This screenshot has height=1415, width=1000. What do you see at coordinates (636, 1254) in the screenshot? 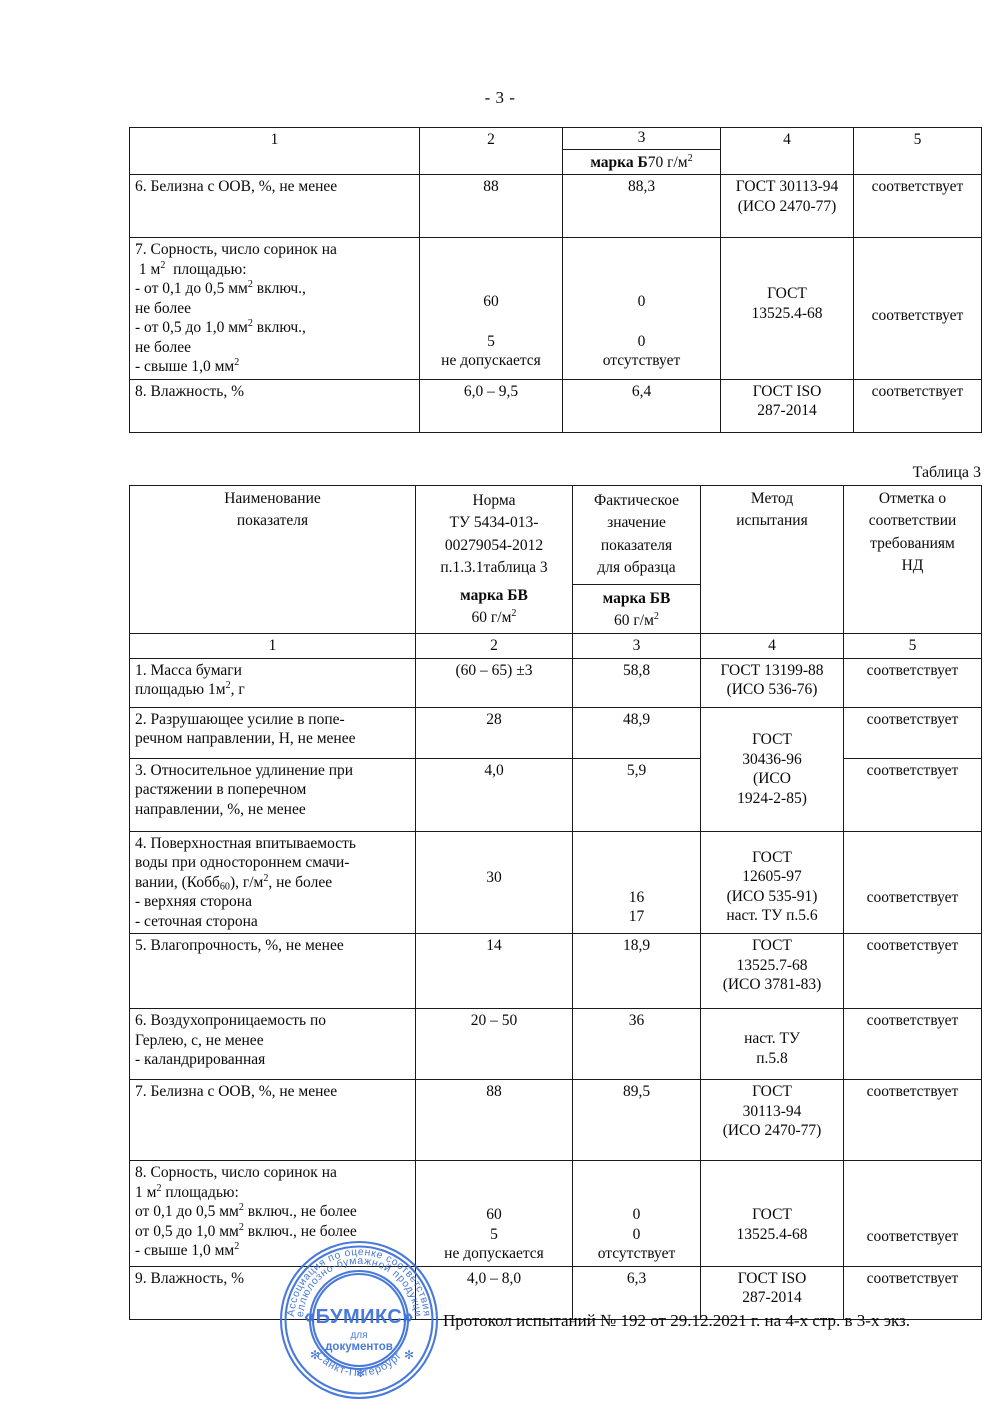
I see `actual-value: отсутствует` at bounding box center [636, 1254].